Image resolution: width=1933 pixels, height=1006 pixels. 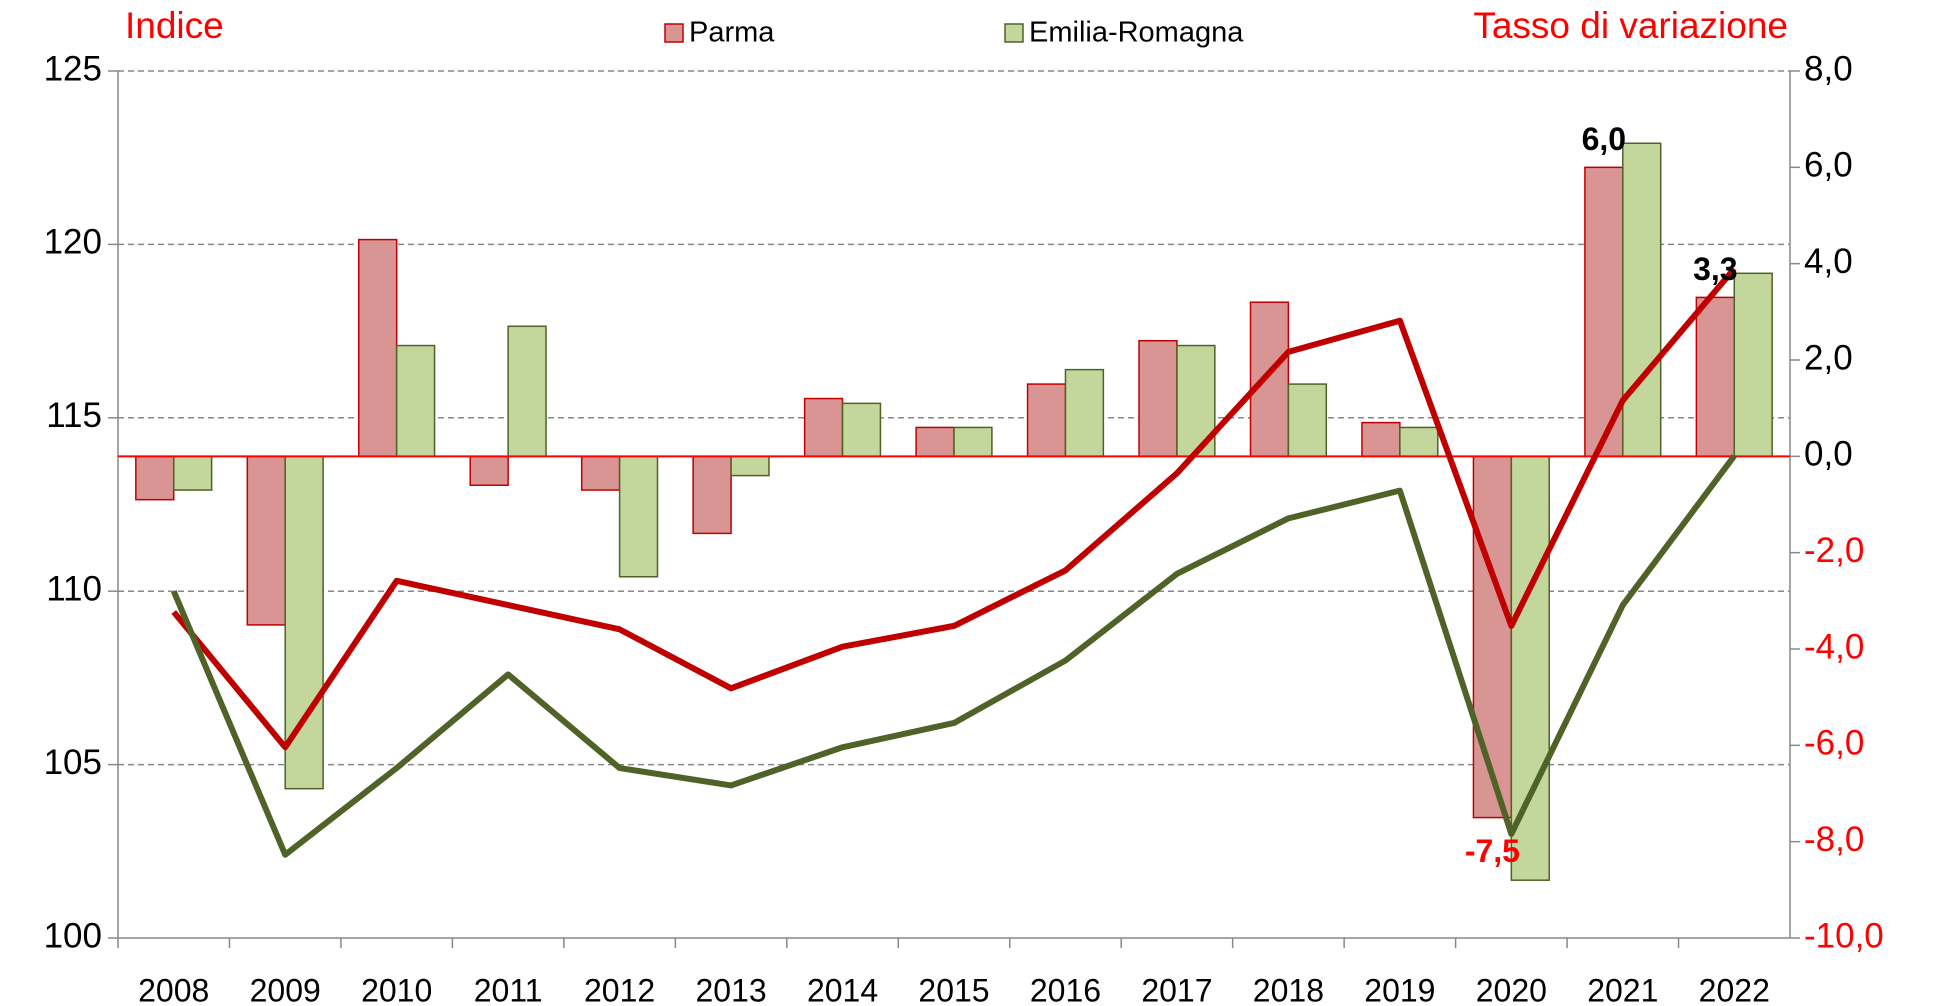 I want to click on y2-tick-label: 4,0, so click(x=1828, y=261).